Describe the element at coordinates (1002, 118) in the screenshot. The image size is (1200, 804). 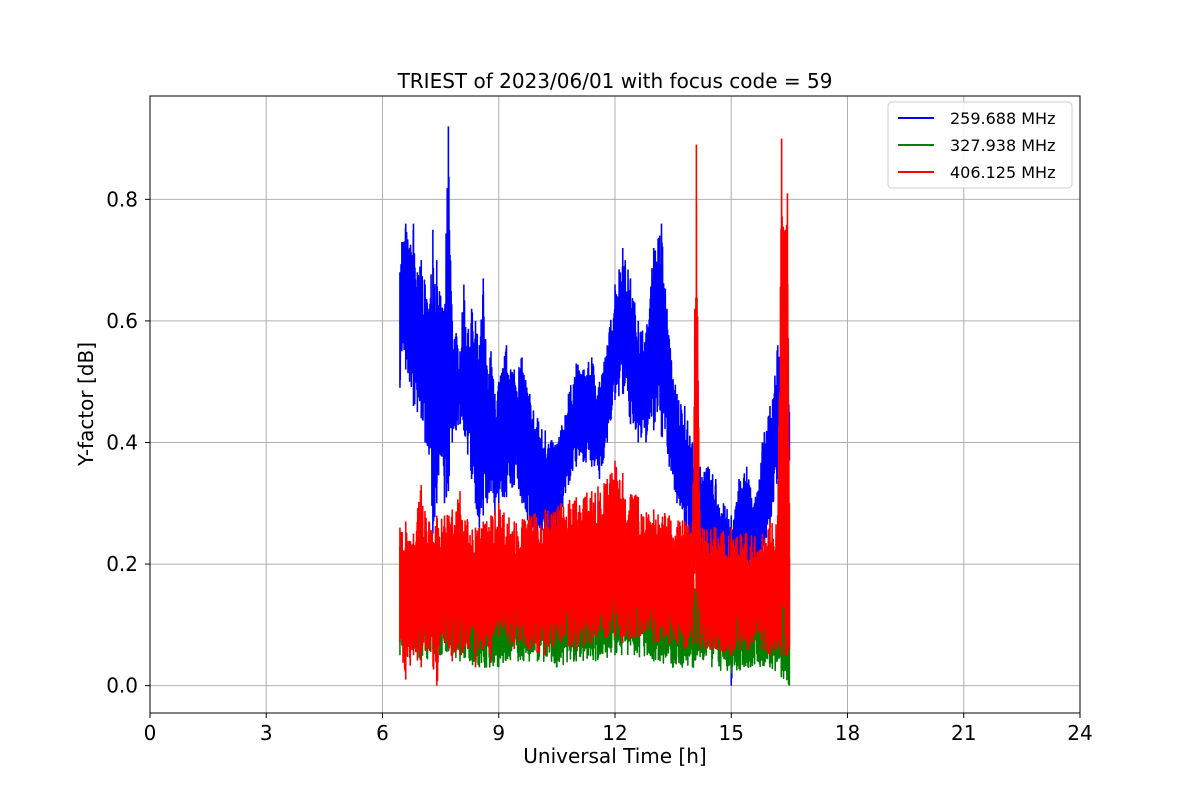
I see `legend-label-259: 259.688 MHz` at that location.